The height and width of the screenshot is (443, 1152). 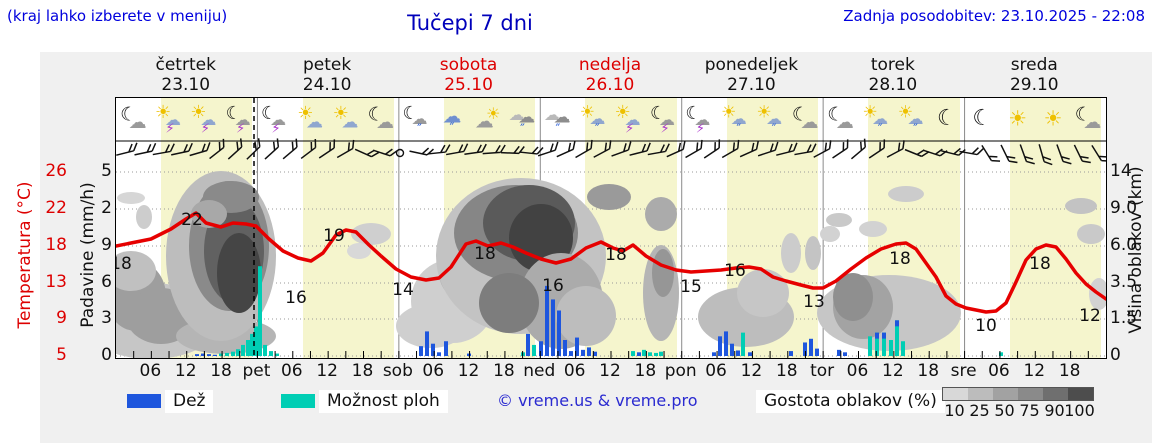 What do you see at coordinates (1124, 318) in the screenshot?
I see `cloud-height-tick-label: 1.5` at bounding box center [1124, 318].